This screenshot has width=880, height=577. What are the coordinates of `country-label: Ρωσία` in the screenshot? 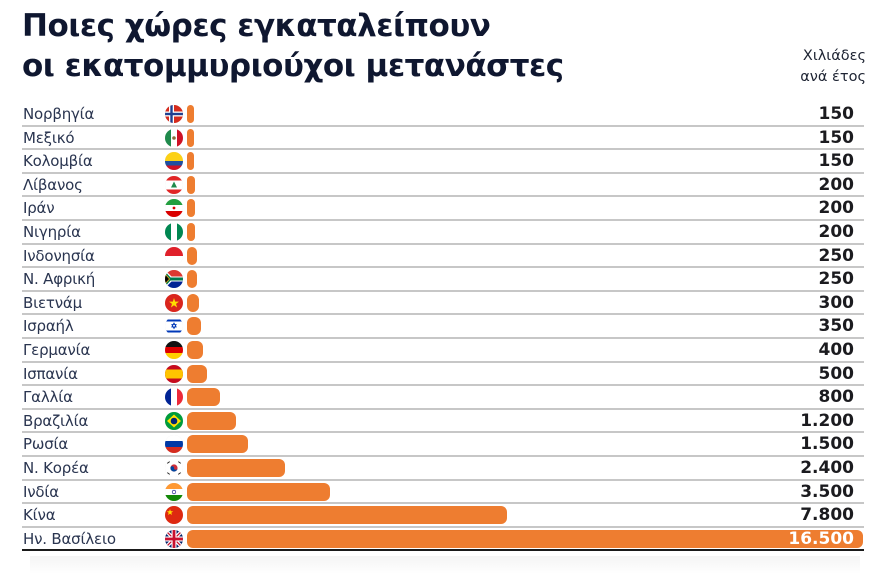 It's located at (46, 444).